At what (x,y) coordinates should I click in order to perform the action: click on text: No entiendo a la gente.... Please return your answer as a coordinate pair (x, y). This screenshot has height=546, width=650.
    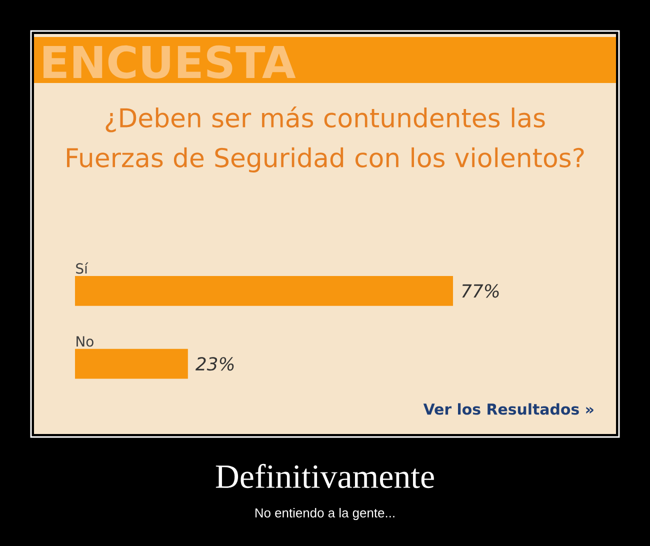
    Looking at the image, I should click on (325, 514).